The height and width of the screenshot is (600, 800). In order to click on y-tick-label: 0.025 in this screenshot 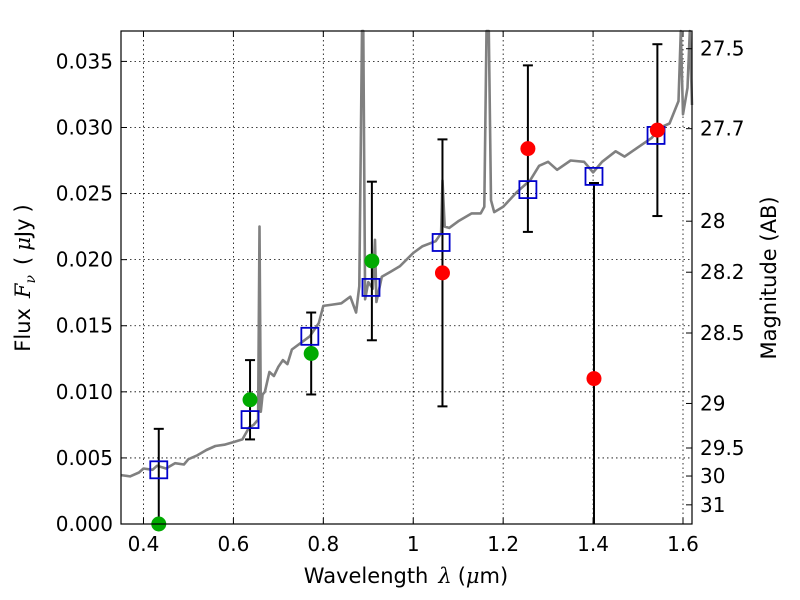, I will do `click(84, 194)`.